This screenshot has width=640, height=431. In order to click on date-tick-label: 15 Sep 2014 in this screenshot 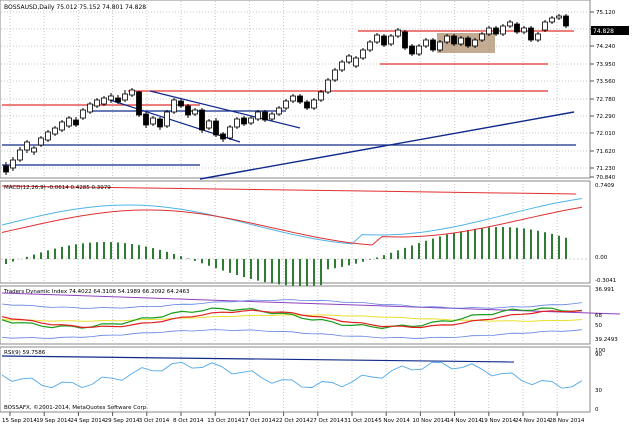, I will do `click(19, 421)`.